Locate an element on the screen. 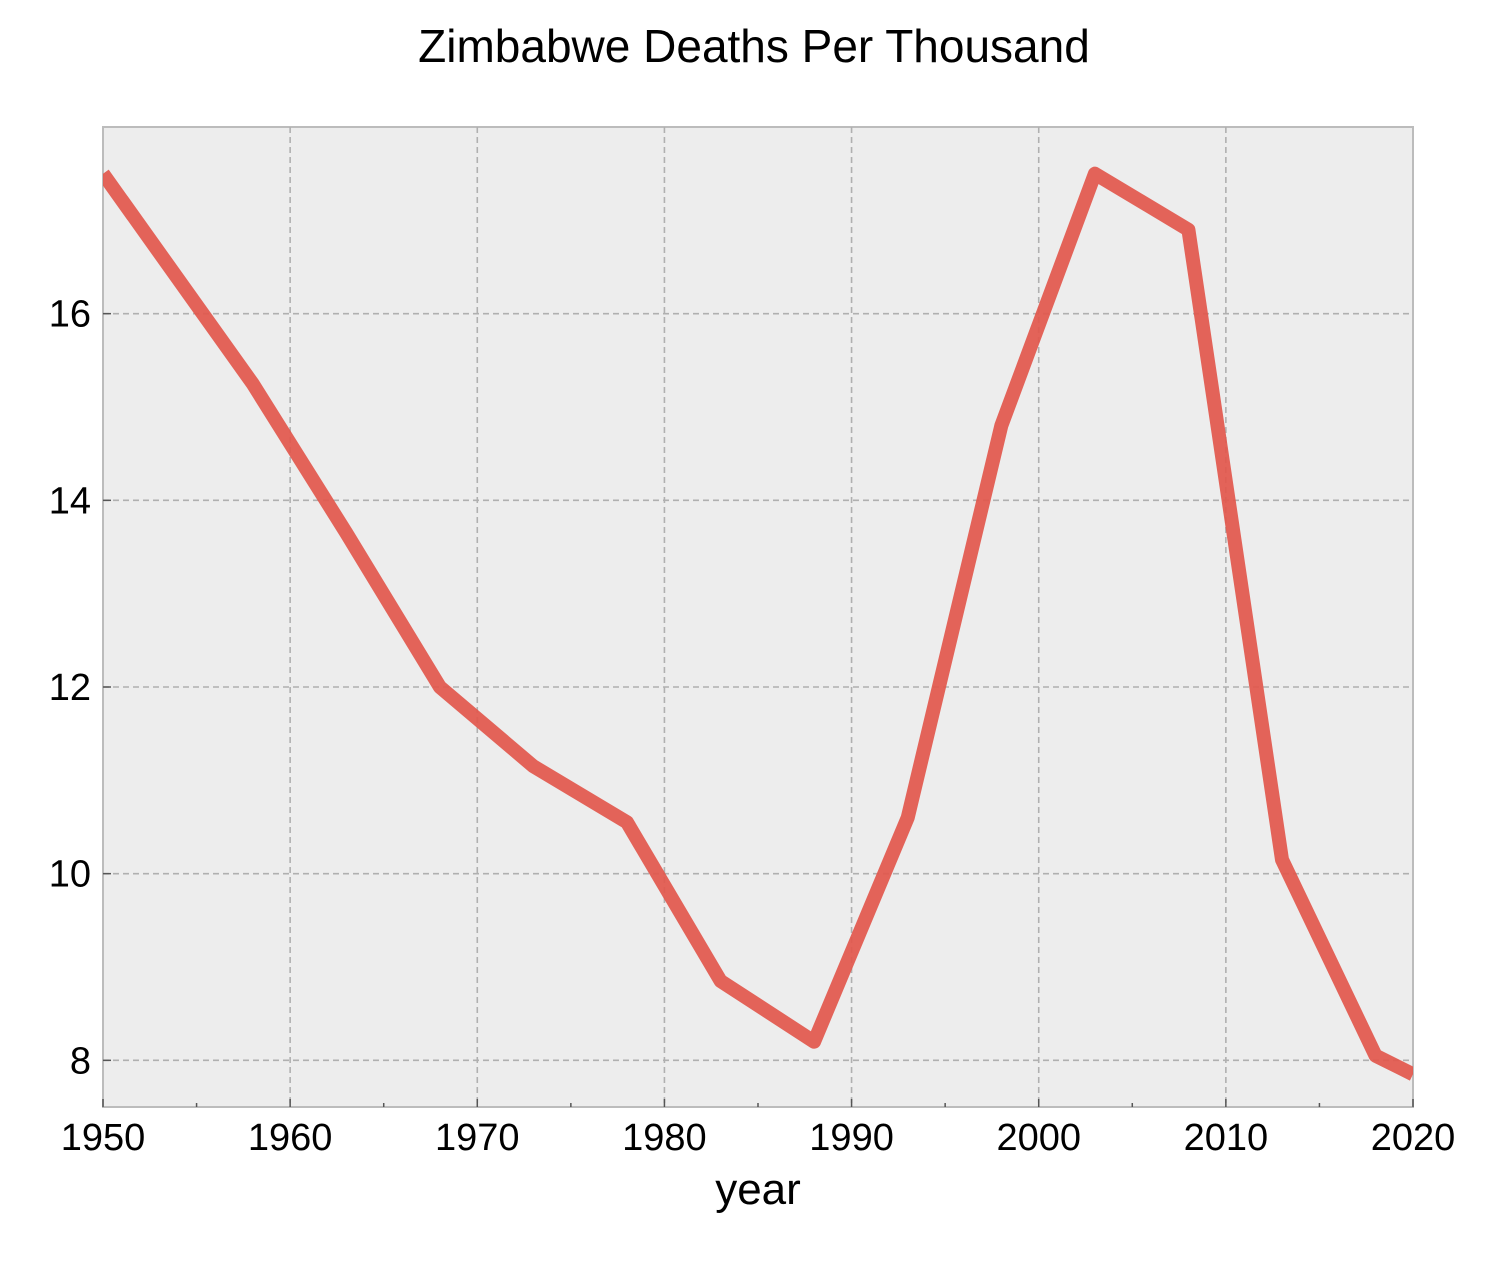 The width and height of the screenshot is (1509, 1264). x-tick-label: 2020 is located at coordinates (1413, 1138).